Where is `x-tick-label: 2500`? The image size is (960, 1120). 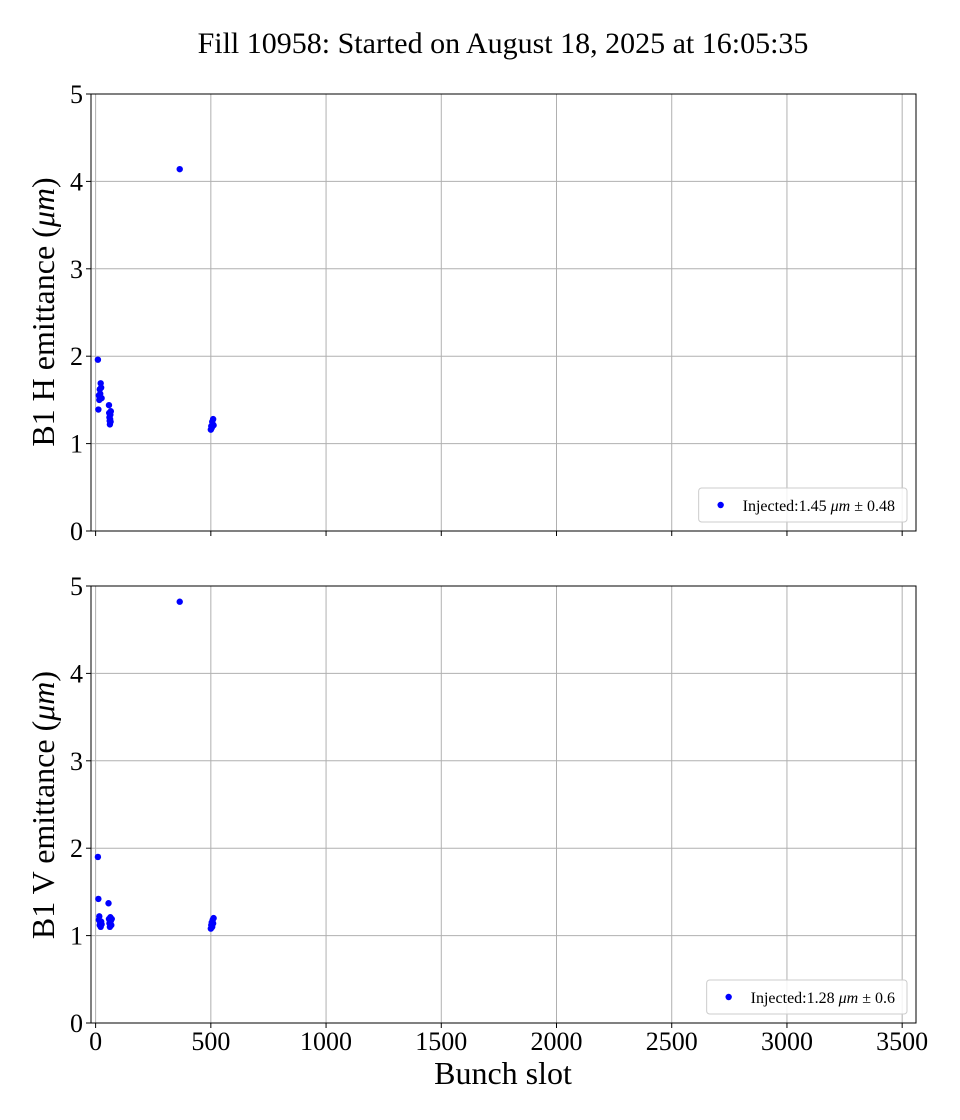
x-tick-label: 2500 is located at coordinates (672, 1041).